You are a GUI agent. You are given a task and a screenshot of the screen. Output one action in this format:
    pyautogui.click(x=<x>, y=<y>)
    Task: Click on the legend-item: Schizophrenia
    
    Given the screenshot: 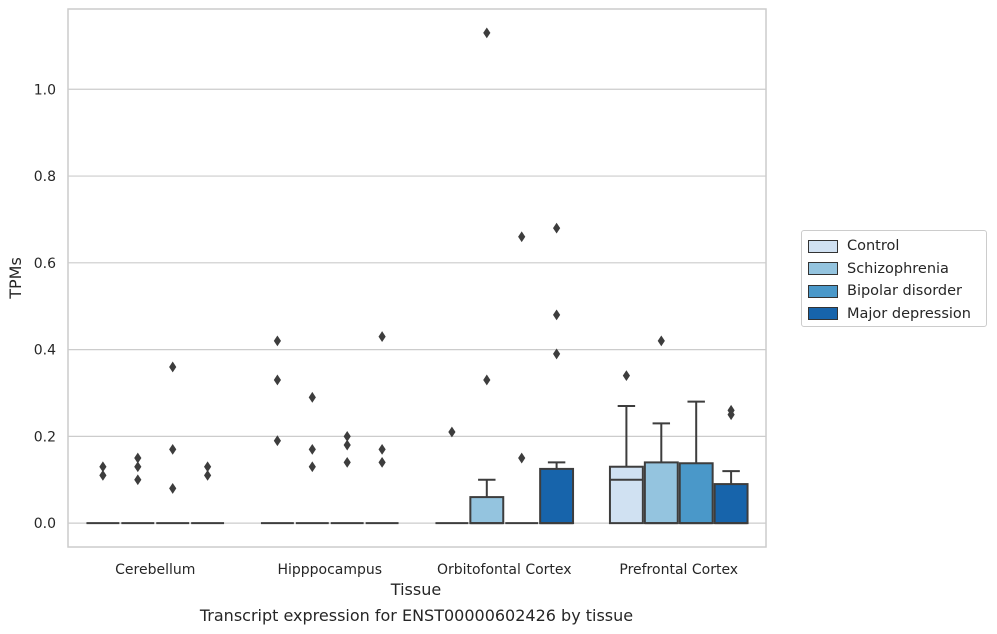 What is the action you would take?
    pyautogui.click(x=897, y=269)
    